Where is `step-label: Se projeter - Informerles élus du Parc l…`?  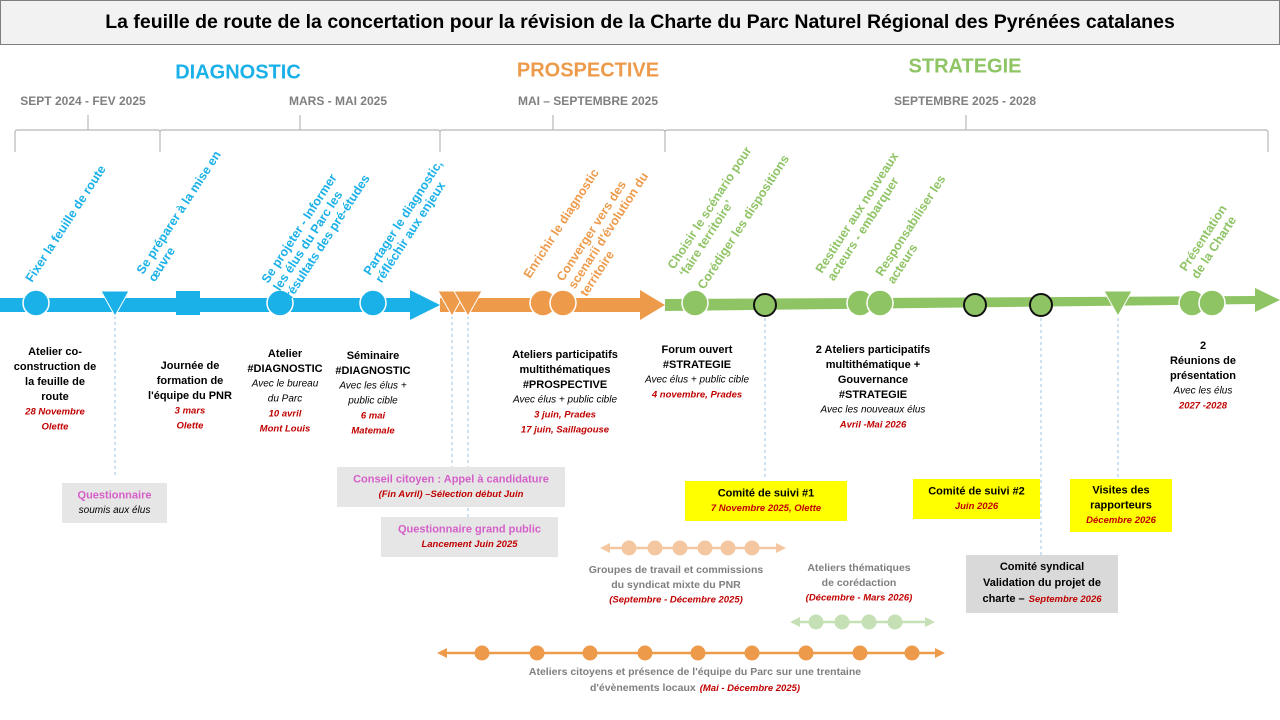 step-label: Se projeter - Informerles élus du Parc l… is located at coordinates (316, 229).